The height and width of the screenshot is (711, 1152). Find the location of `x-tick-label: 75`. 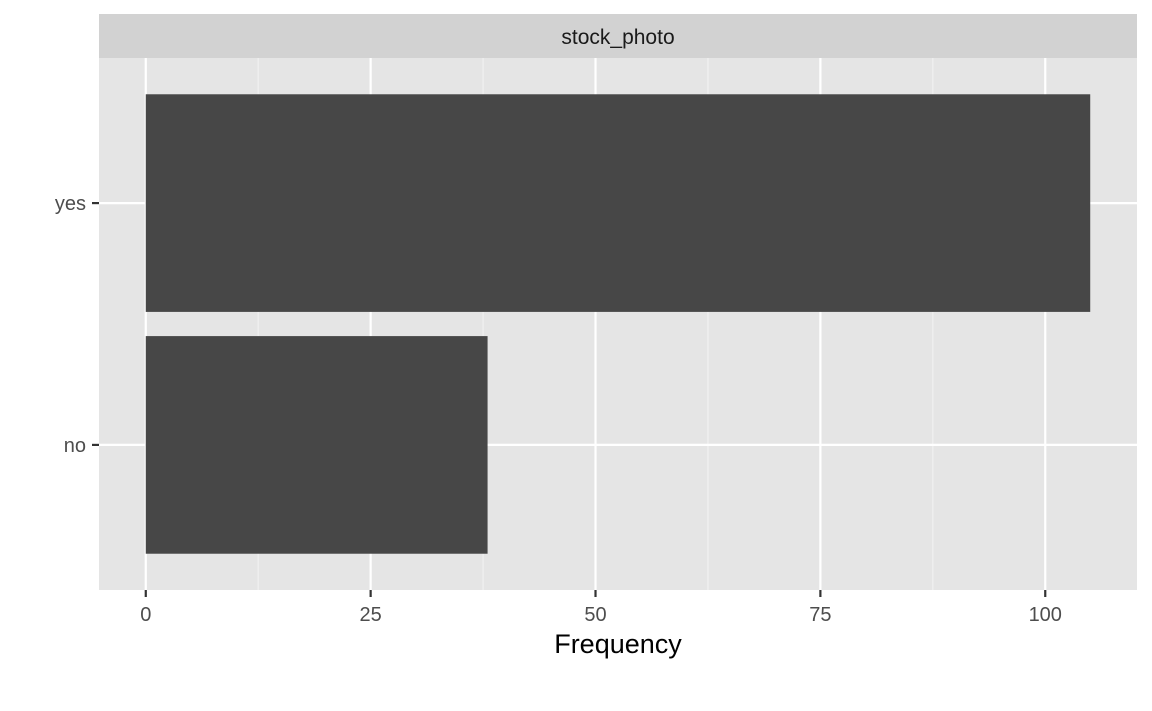

x-tick-label: 75 is located at coordinates (820, 615).